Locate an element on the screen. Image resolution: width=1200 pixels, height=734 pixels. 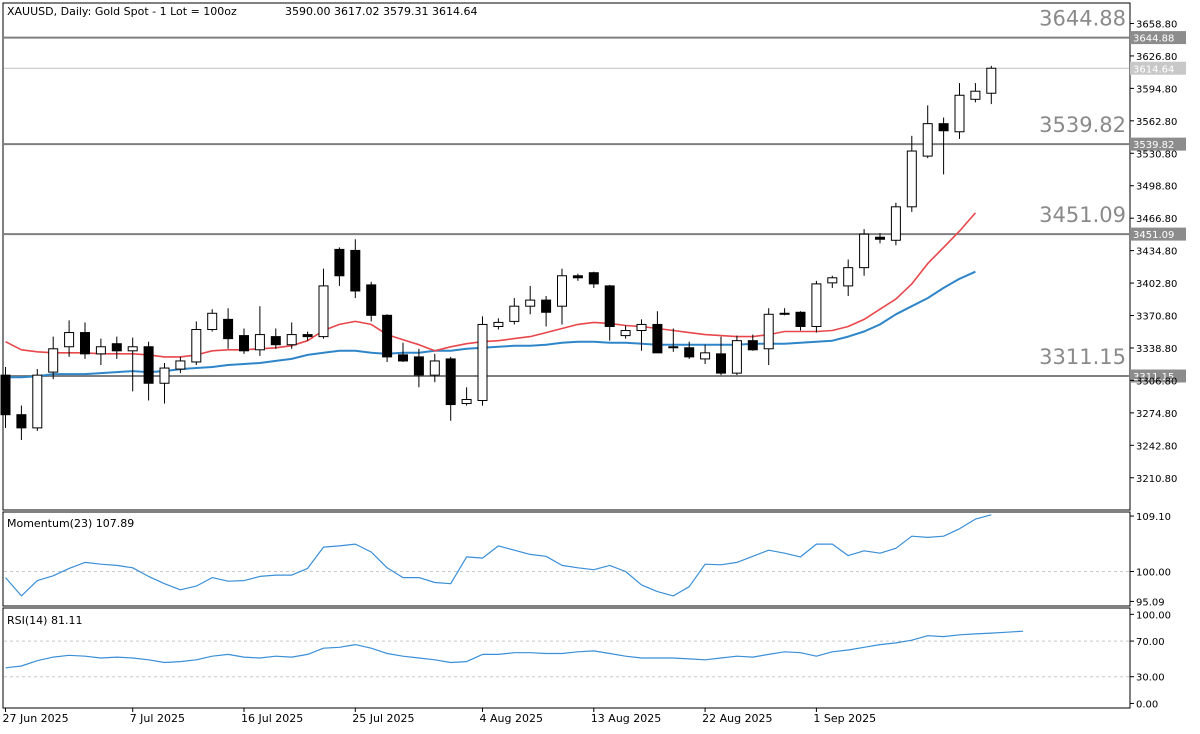
level-label: 3311.15 is located at coordinates (1082, 357).